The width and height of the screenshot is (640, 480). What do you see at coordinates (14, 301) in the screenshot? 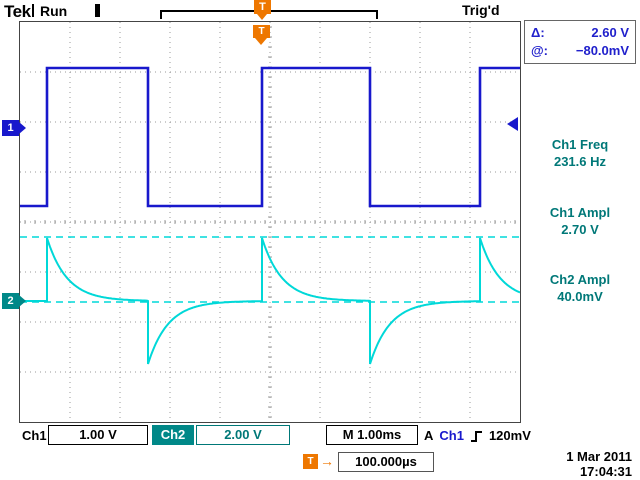
I see `ch2-ground-marker: 2` at bounding box center [14, 301].